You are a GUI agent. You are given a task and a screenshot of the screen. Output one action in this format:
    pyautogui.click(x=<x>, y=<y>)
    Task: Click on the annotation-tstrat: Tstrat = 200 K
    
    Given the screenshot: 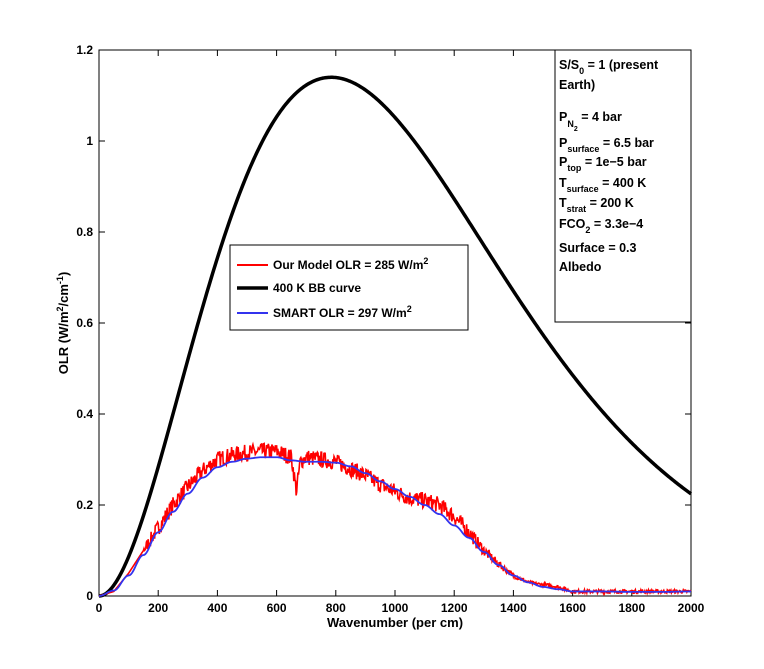 What is the action you would take?
    pyautogui.click(x=596, y=205)
    